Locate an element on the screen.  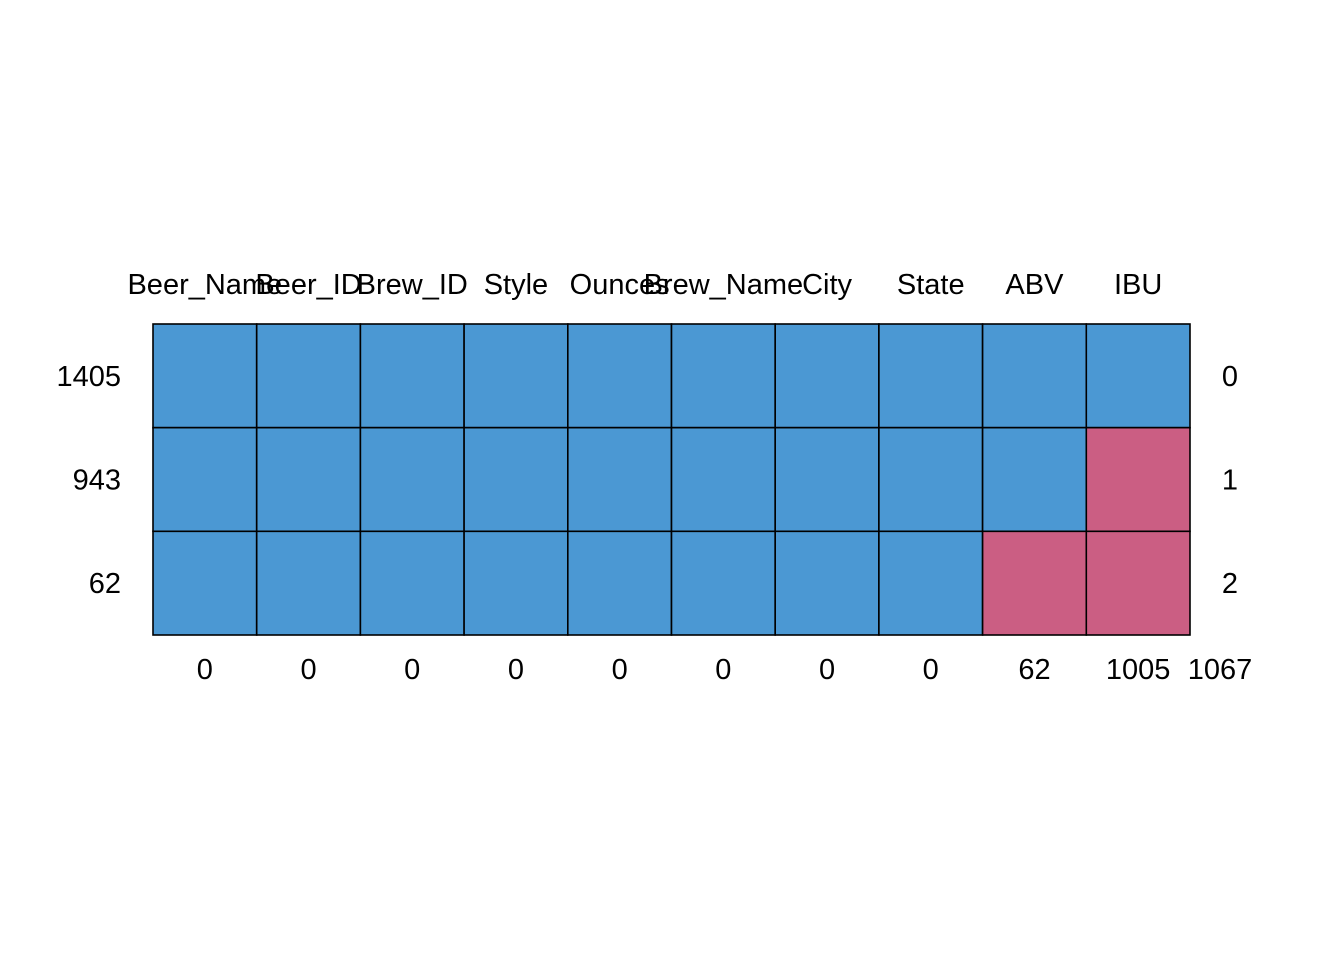
pattern-missing-label: 1 is located at coordinates (1230, 481).